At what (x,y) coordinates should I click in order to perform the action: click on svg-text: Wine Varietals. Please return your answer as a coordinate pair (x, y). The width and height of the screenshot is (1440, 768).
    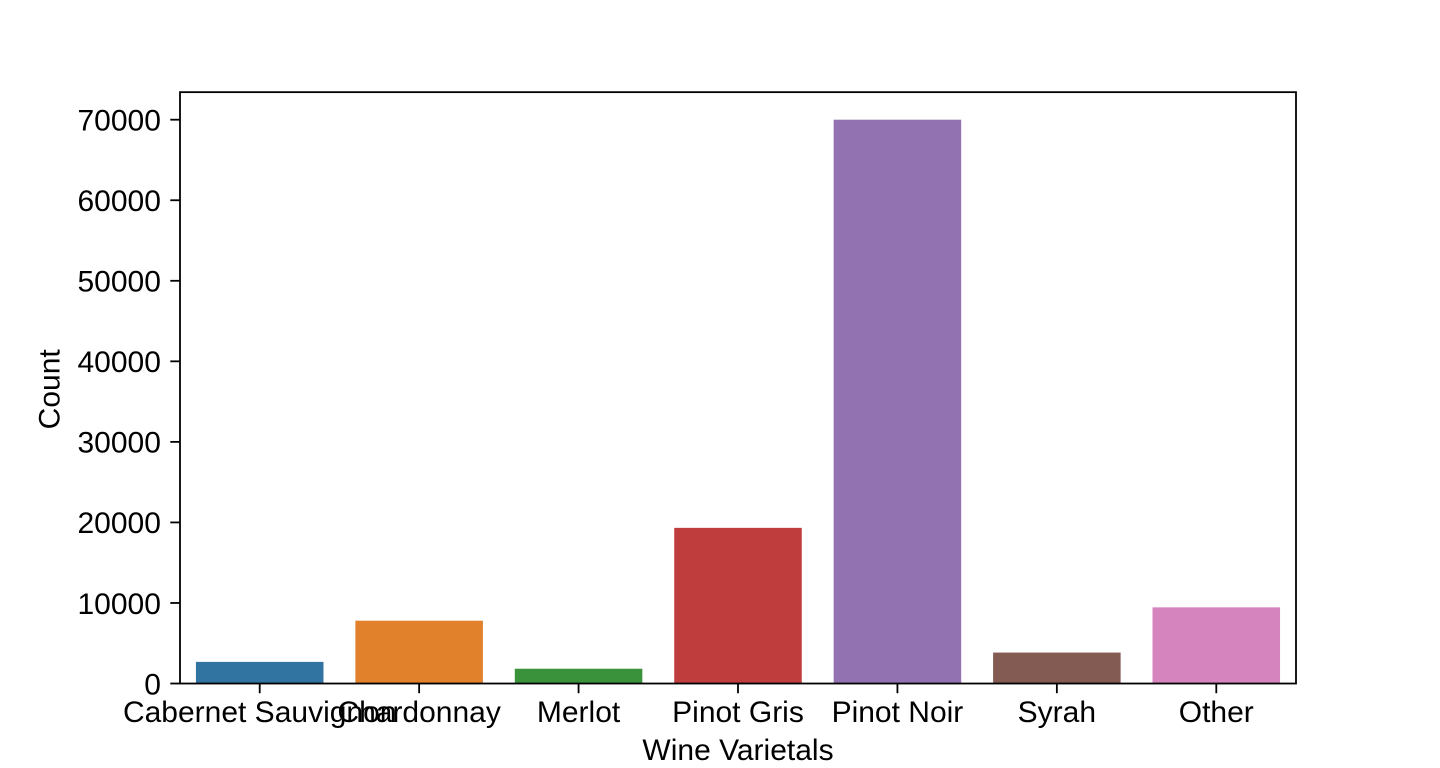
    Looking at the image, I should click on (737, 750).